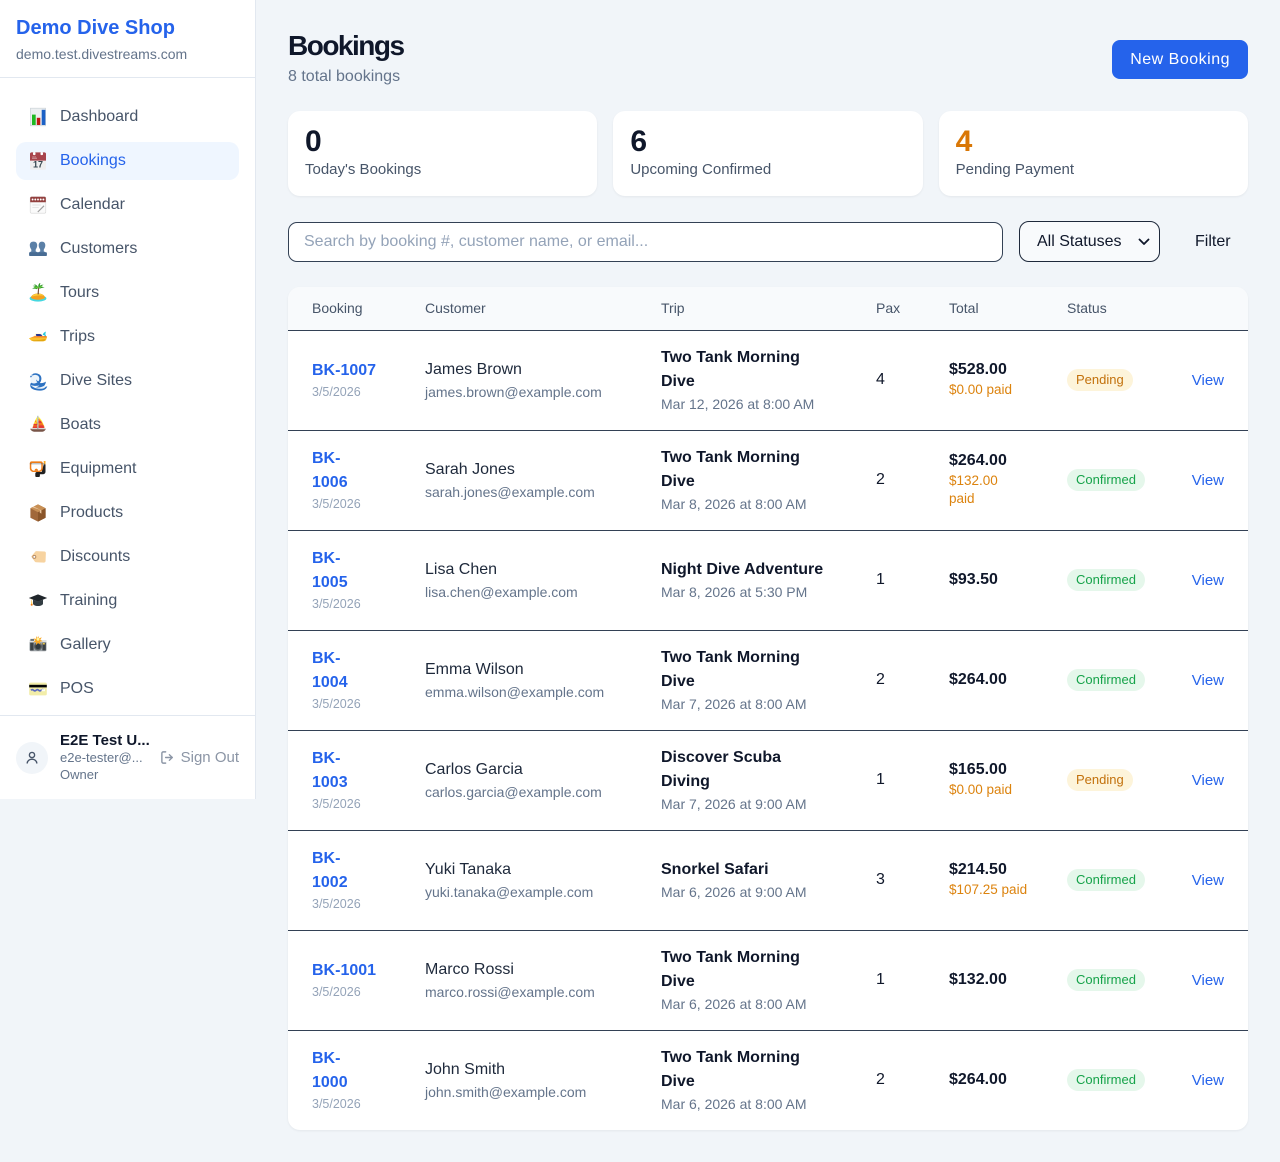  What do you see at coordinates (38, 165) in the screenshot?
I see `svg-text: 17` at bounding box center [38, 165].